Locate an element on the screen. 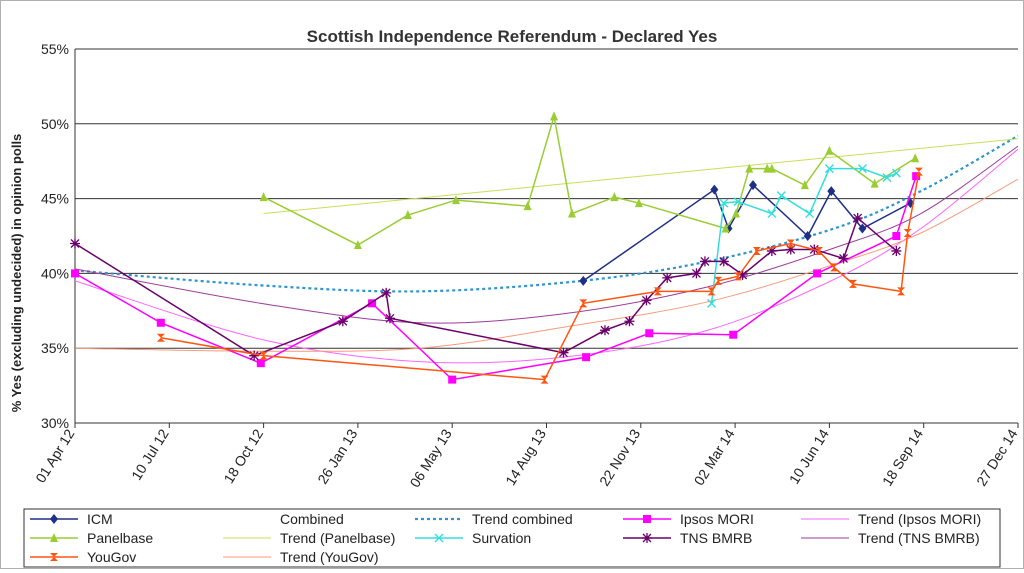 The height and width of the screenshot is (573, 1024). legend-item-ipsos-mori: Ipsos MORI is located at coordinates (688, 519).